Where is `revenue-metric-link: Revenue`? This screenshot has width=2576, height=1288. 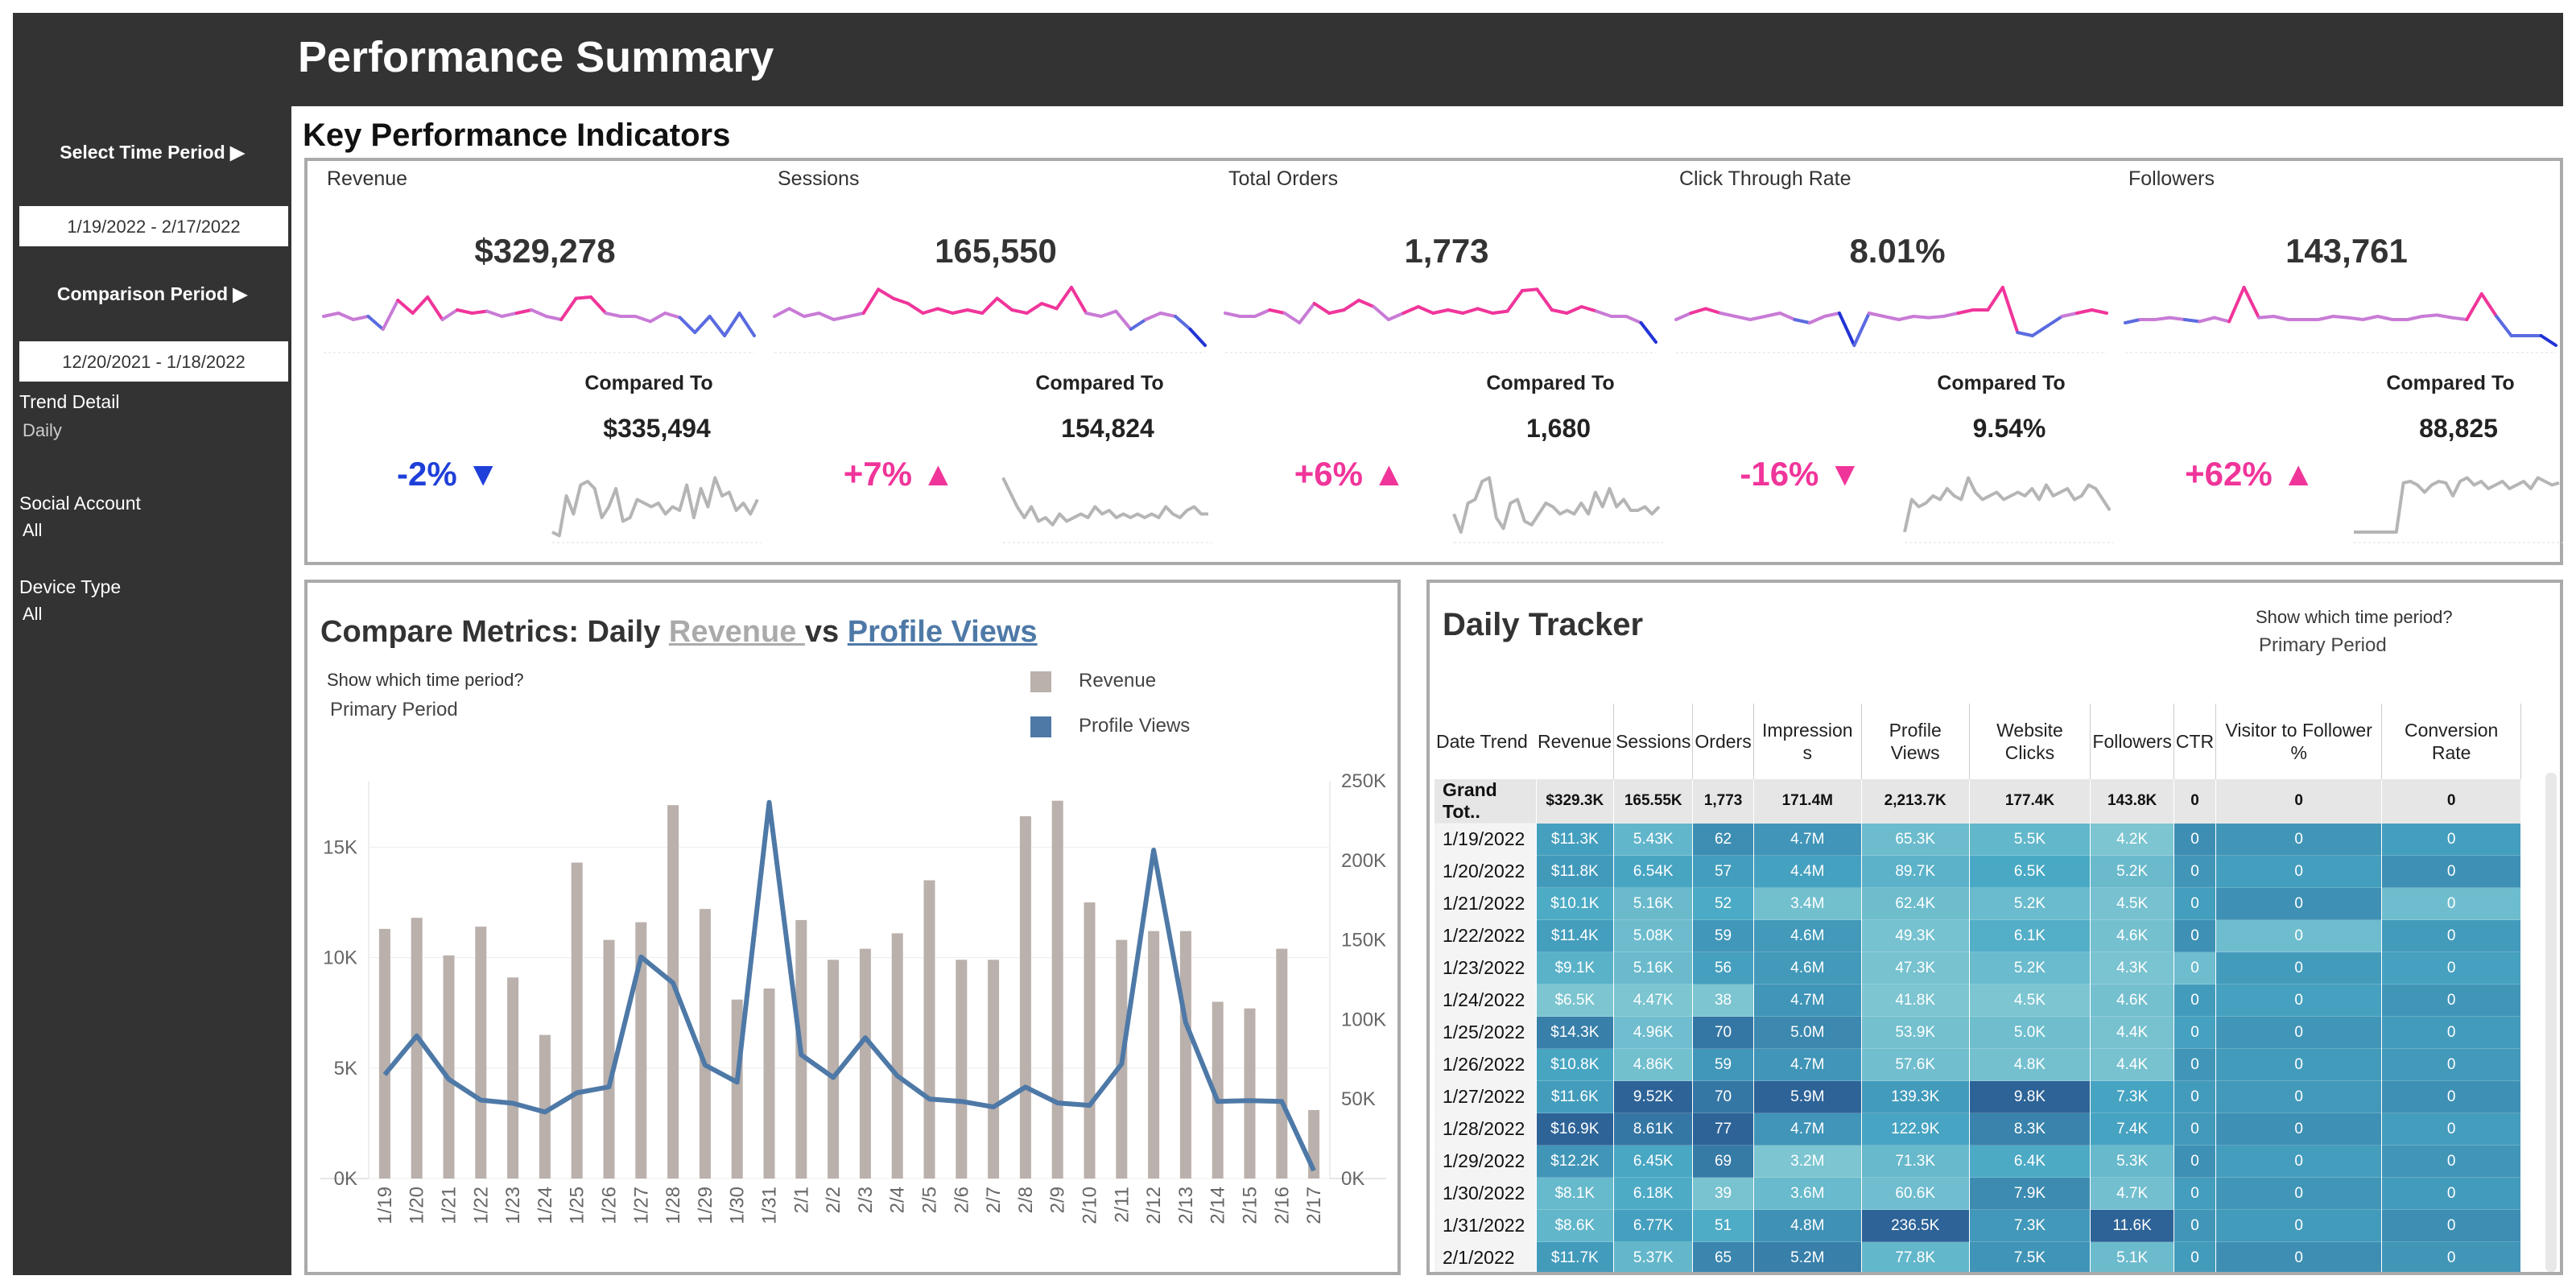 revenue-metric-link: Revenue is located at coordinates (736, 632).